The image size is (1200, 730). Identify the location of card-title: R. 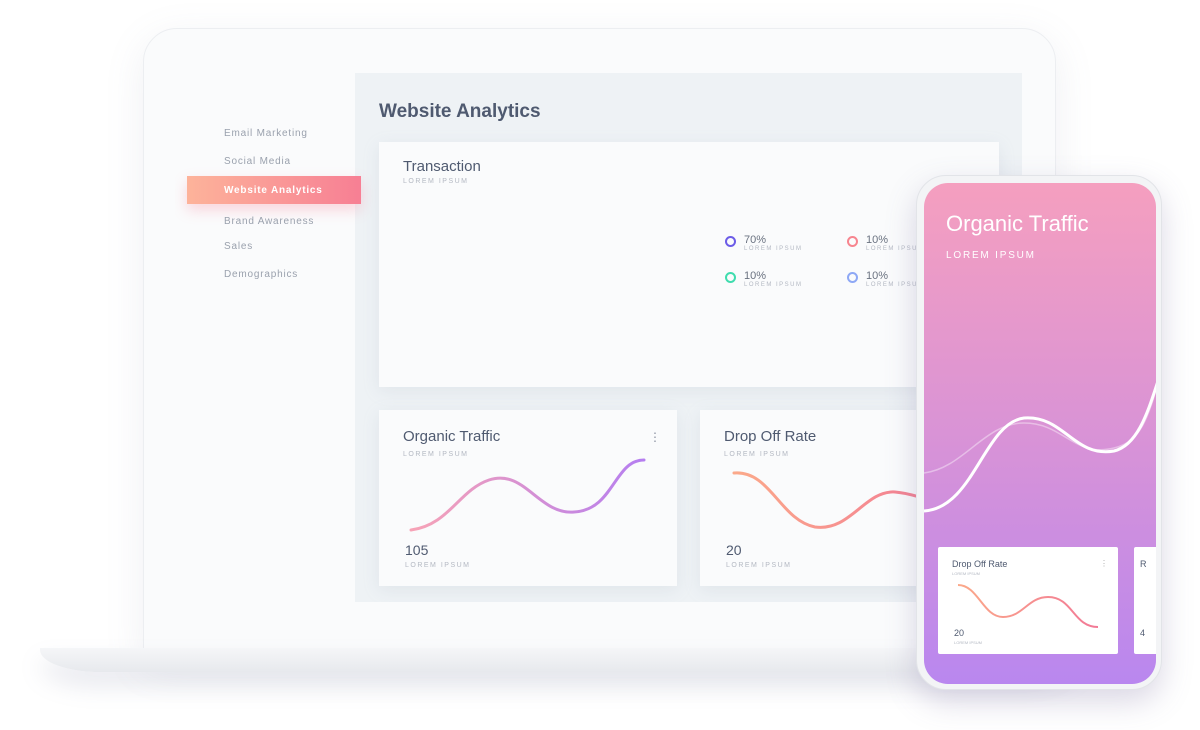
(1143, 564).